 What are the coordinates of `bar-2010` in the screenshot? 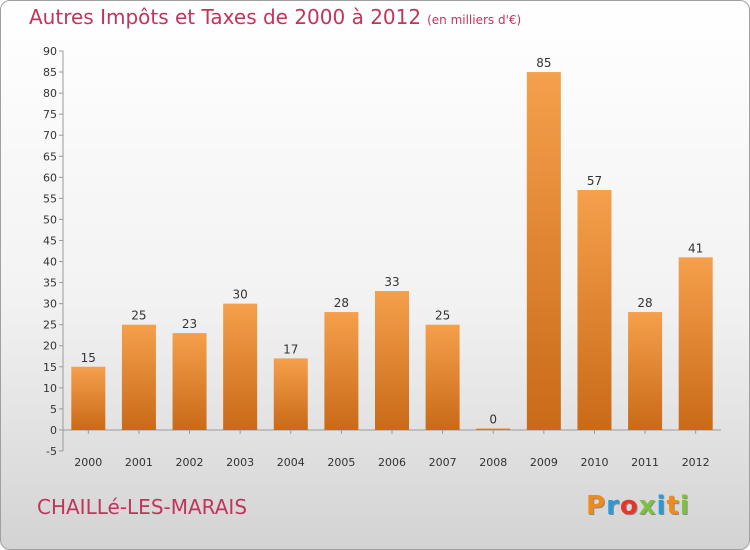 It's located at (594, 309).